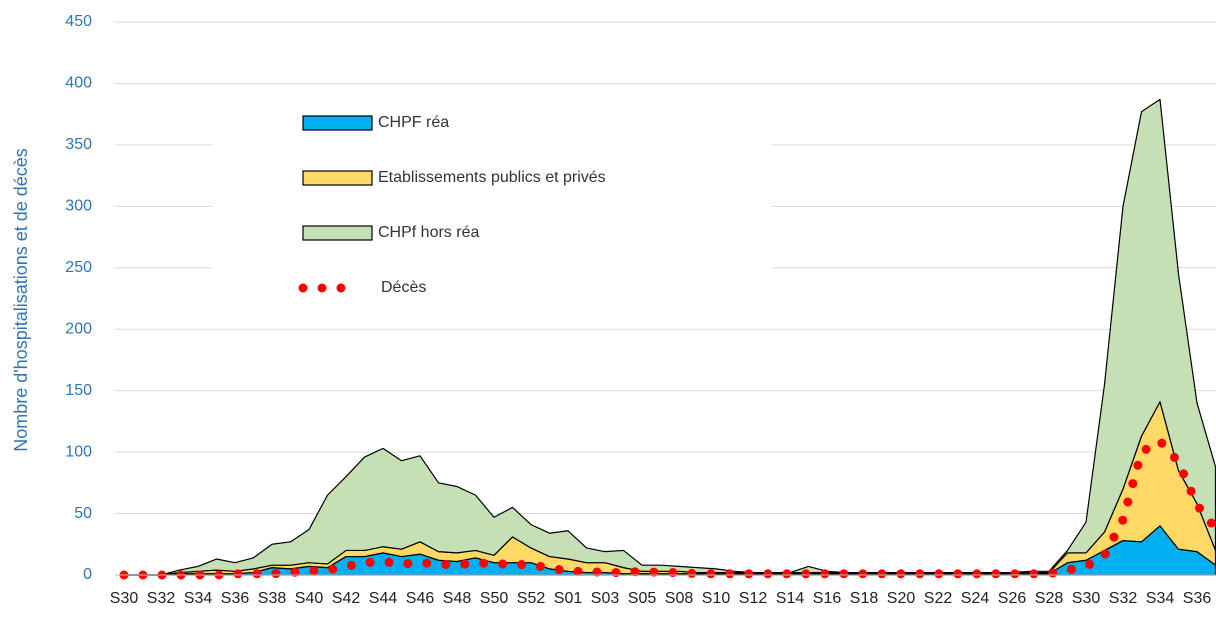 The height and width of the screenshot is (619, 1216). What do you see at coordinates (78, 390) in the screenshot?
I see `y-tick-label: 150` at bounding box center [78, 390].